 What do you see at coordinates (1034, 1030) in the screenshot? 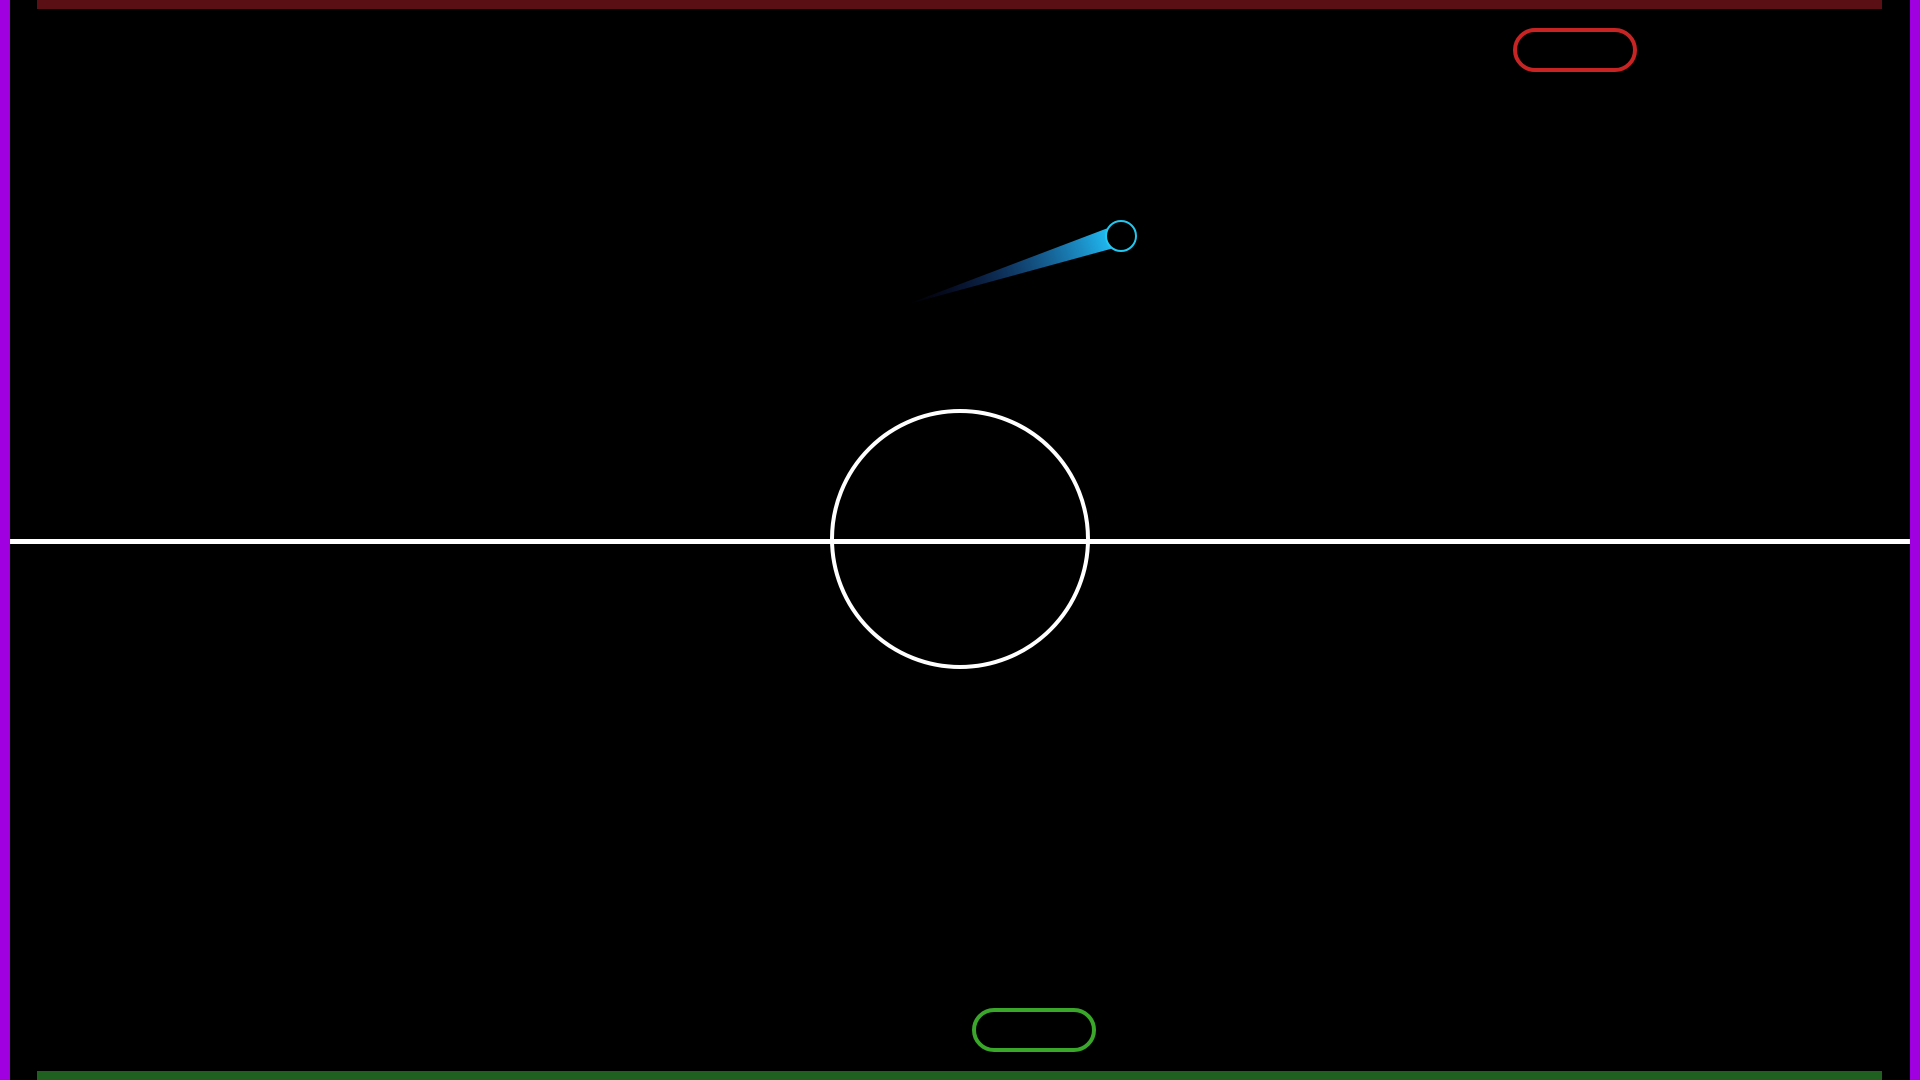
I see `player-paddle-icon` at bounding box center [1034, 1030].